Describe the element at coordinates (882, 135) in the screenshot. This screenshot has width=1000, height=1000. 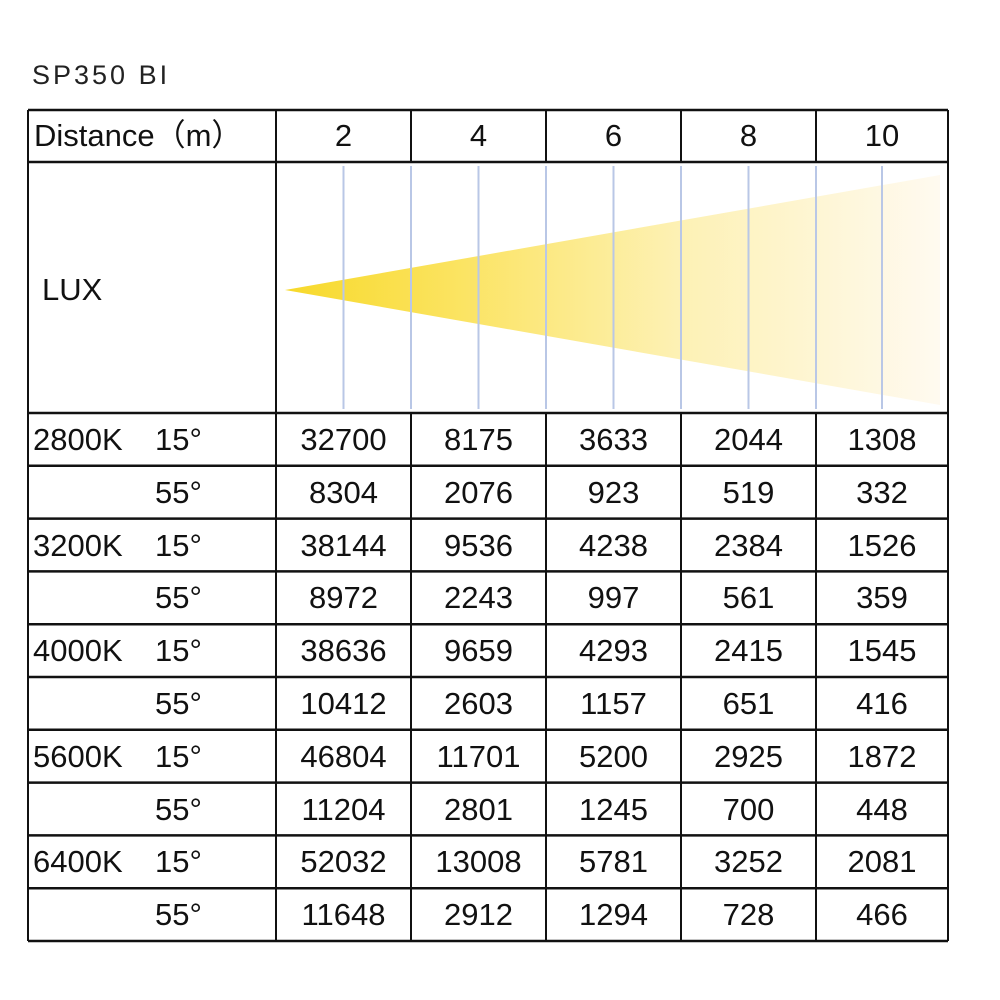
I see `distance: 10` at that location.